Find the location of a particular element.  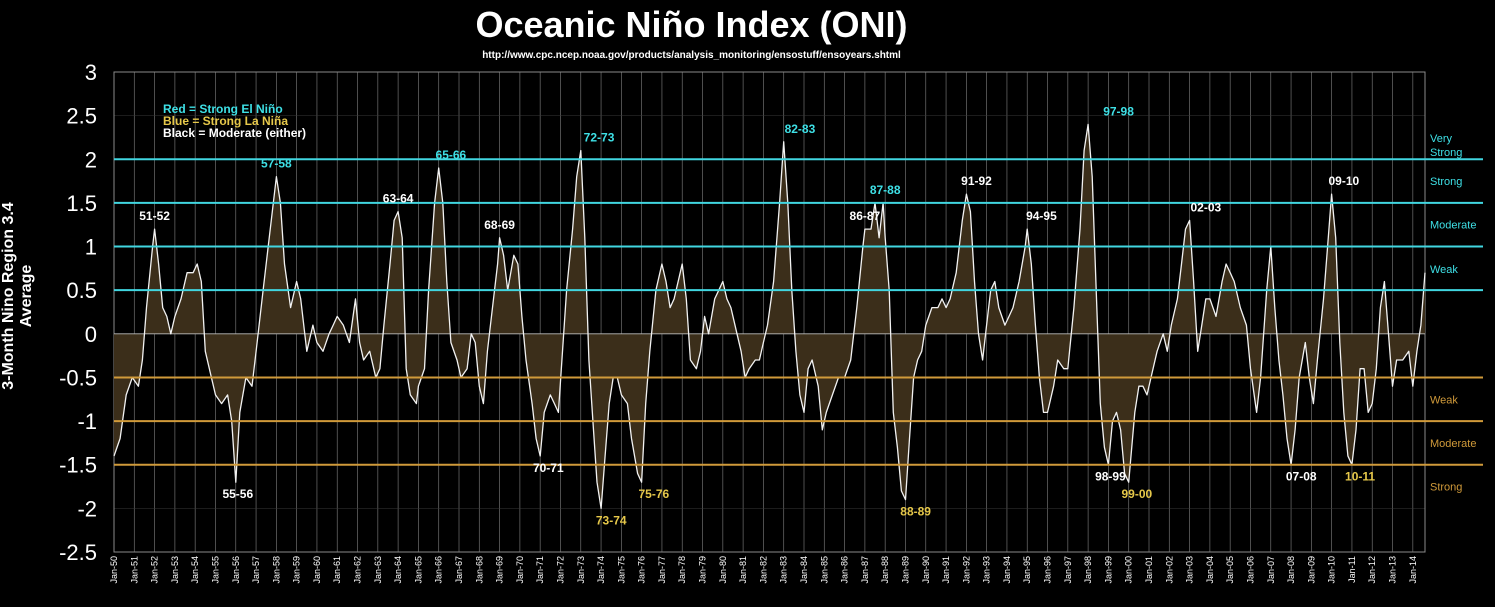

x-tick-label: Jan-09 is located at coordinates (1311, 570).